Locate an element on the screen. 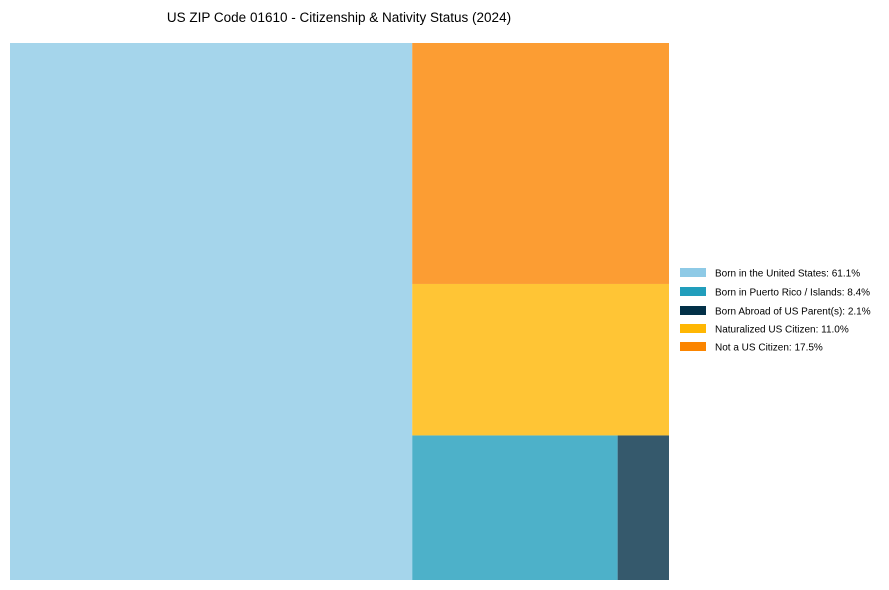 The width and height of the screenshot is (889, 590). legend-label-born-us: Born in the United States: 61.1% is located at coordinates (787, 274).